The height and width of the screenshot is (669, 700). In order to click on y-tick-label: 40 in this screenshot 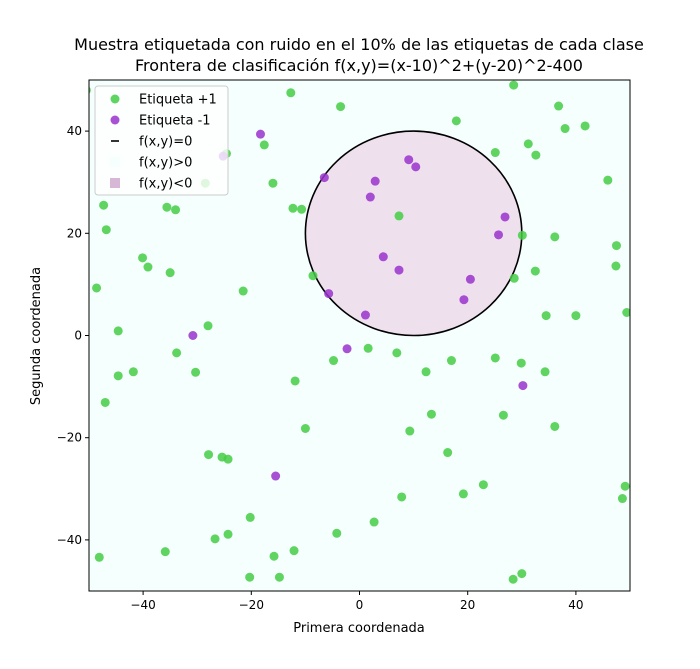, I will do `click(74, 131)`.